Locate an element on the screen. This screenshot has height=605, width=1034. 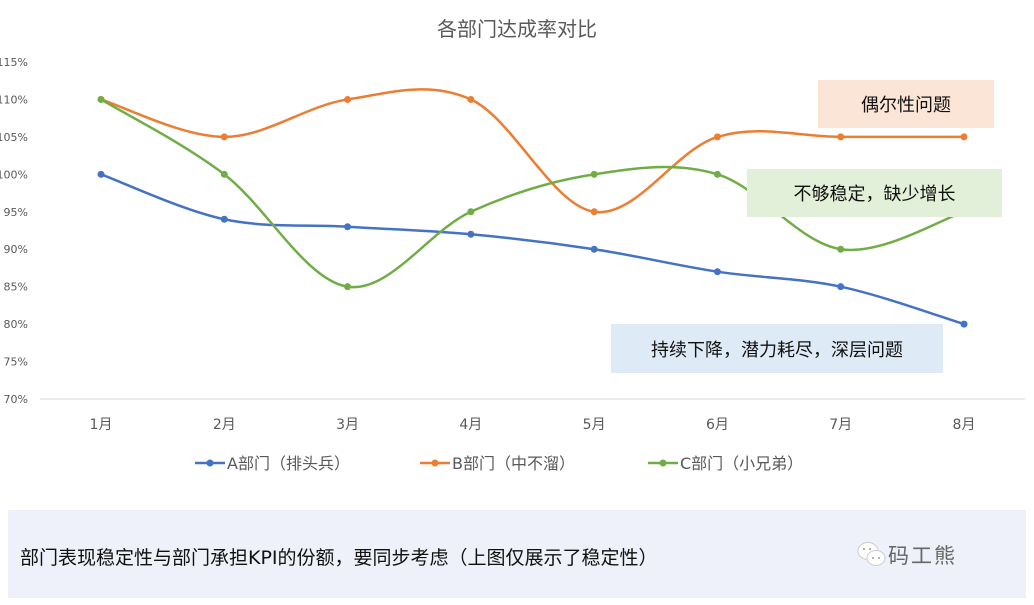
footer-box: 部门表现稳定性与部门承担KPI的份额，要同步考虑（上图仅展示了稳定性） 码工熊 is located at coordinates (517, 554).